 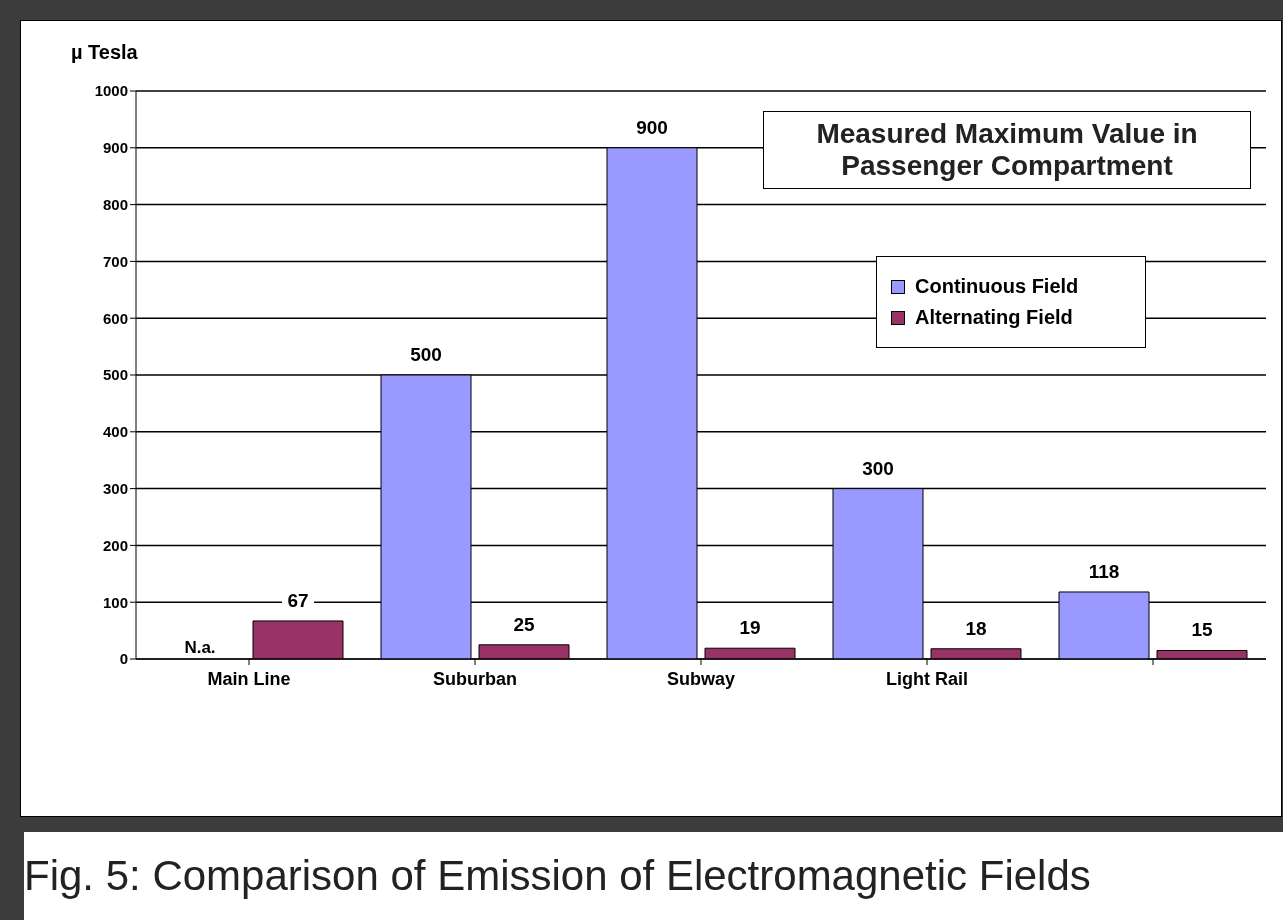 I want to click on y-tick-label: 500, so click(x=115, y=375).